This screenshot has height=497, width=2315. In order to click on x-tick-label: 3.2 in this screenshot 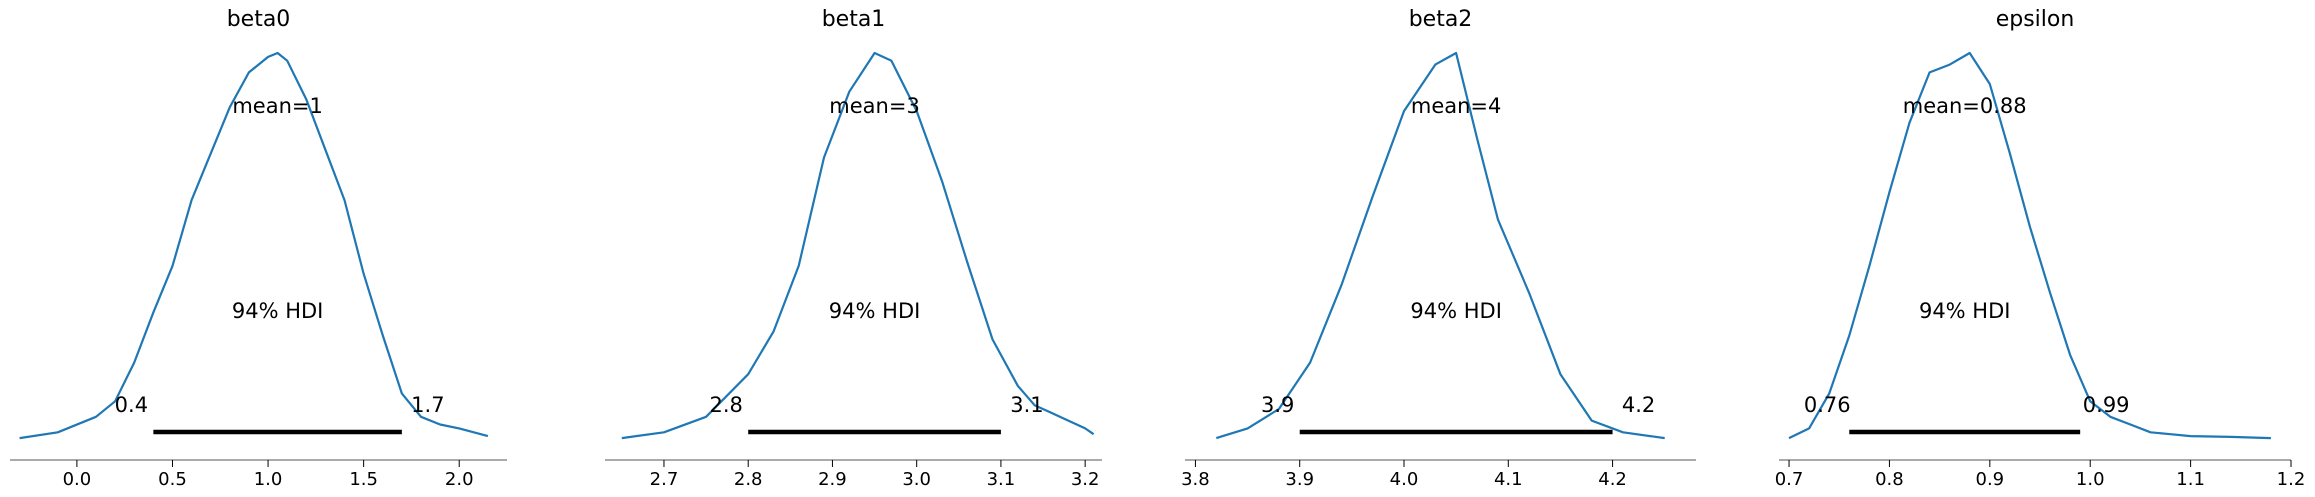, I will do `click(1085, 479)`.